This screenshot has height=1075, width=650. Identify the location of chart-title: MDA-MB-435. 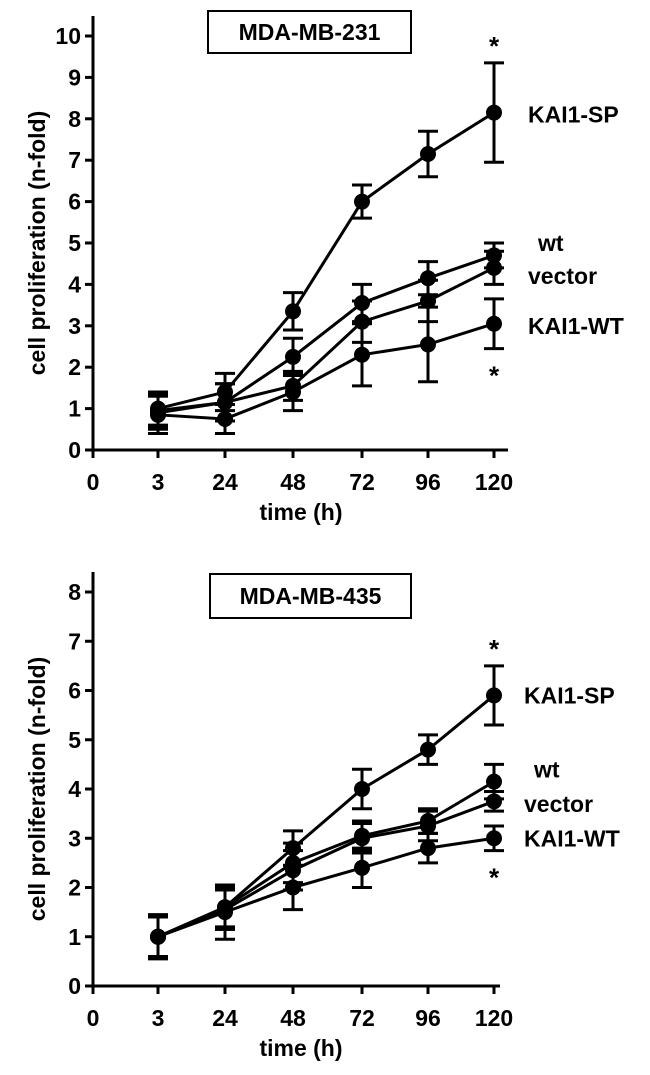
(311, 596).